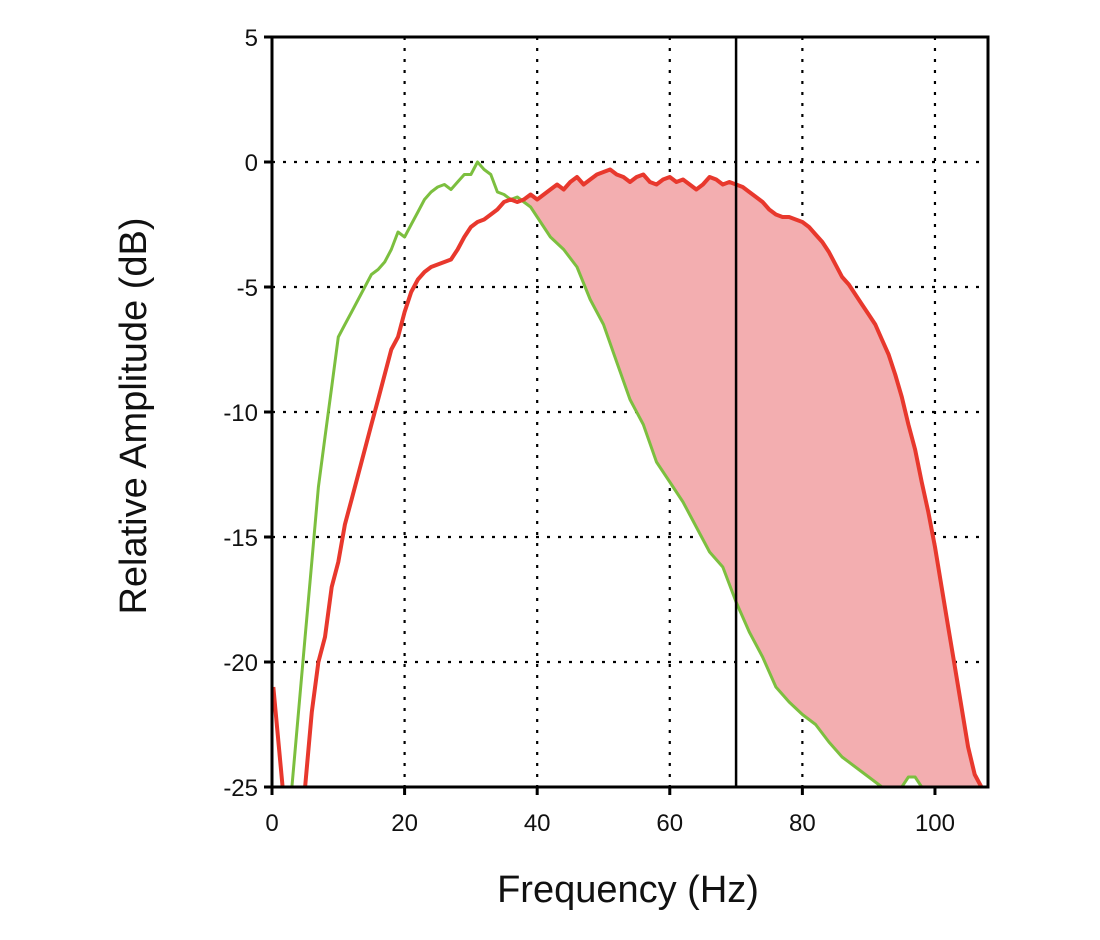 Image resolution: width=1100 pixels, height=940 pixels. Describe the element at coordinates (935, 823) in the screenshot. I see `x-tick-label: 100` at that location.